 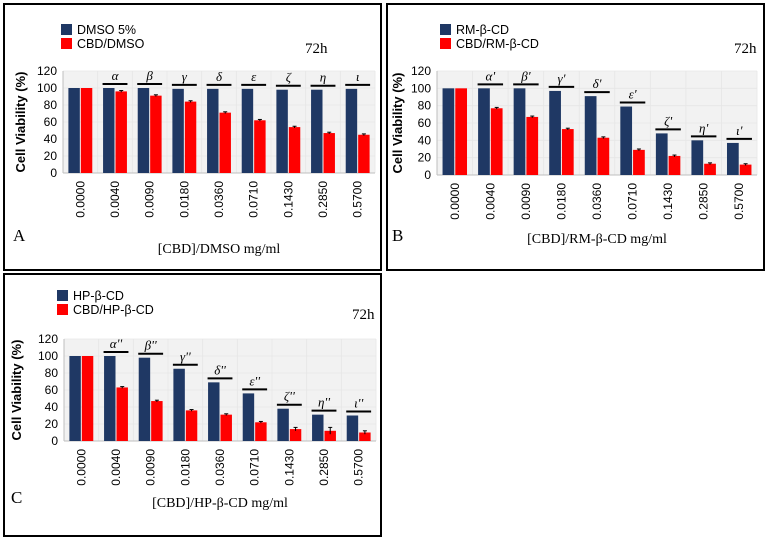 What do you see at coordinates (219, 76) in the screenshot?
I see `significance-label: δ` at bounding box center [219, 76].